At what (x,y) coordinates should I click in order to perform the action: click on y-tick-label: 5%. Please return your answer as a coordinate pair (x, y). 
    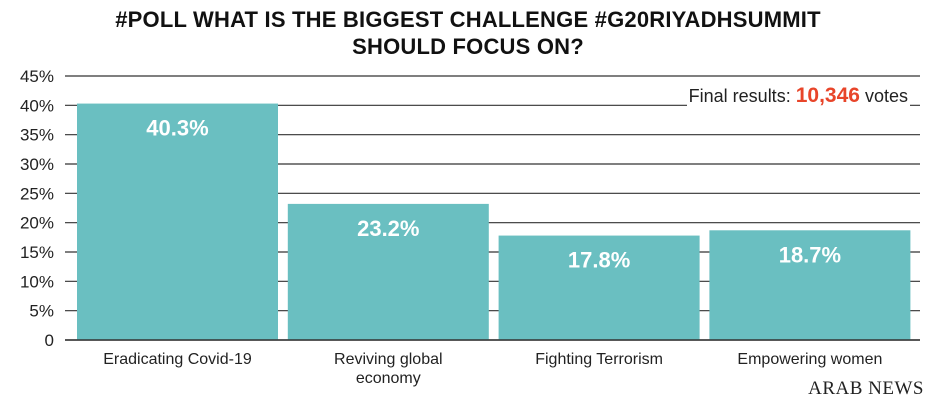
    Looking at the image, I should click on (41, 311).